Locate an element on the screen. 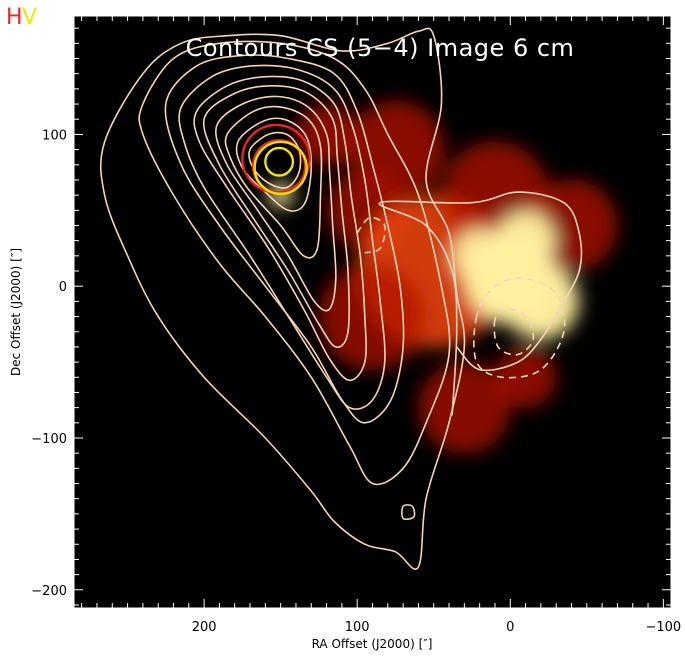  x-axis-title: RA Offset (J2000) [″] is located at coordinates (372, 644).